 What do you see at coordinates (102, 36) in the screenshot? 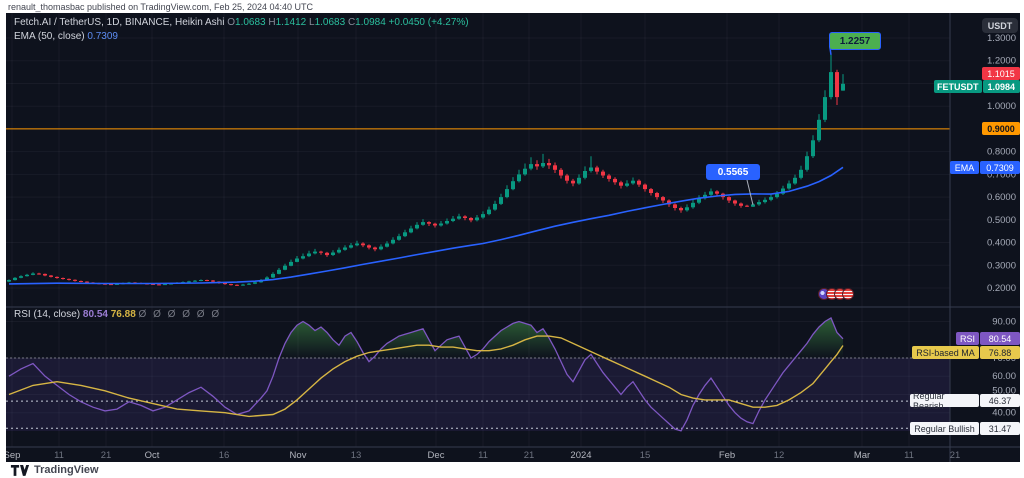
I see `ema-legend-value: 0.7309` at bounding box center [102, 36].